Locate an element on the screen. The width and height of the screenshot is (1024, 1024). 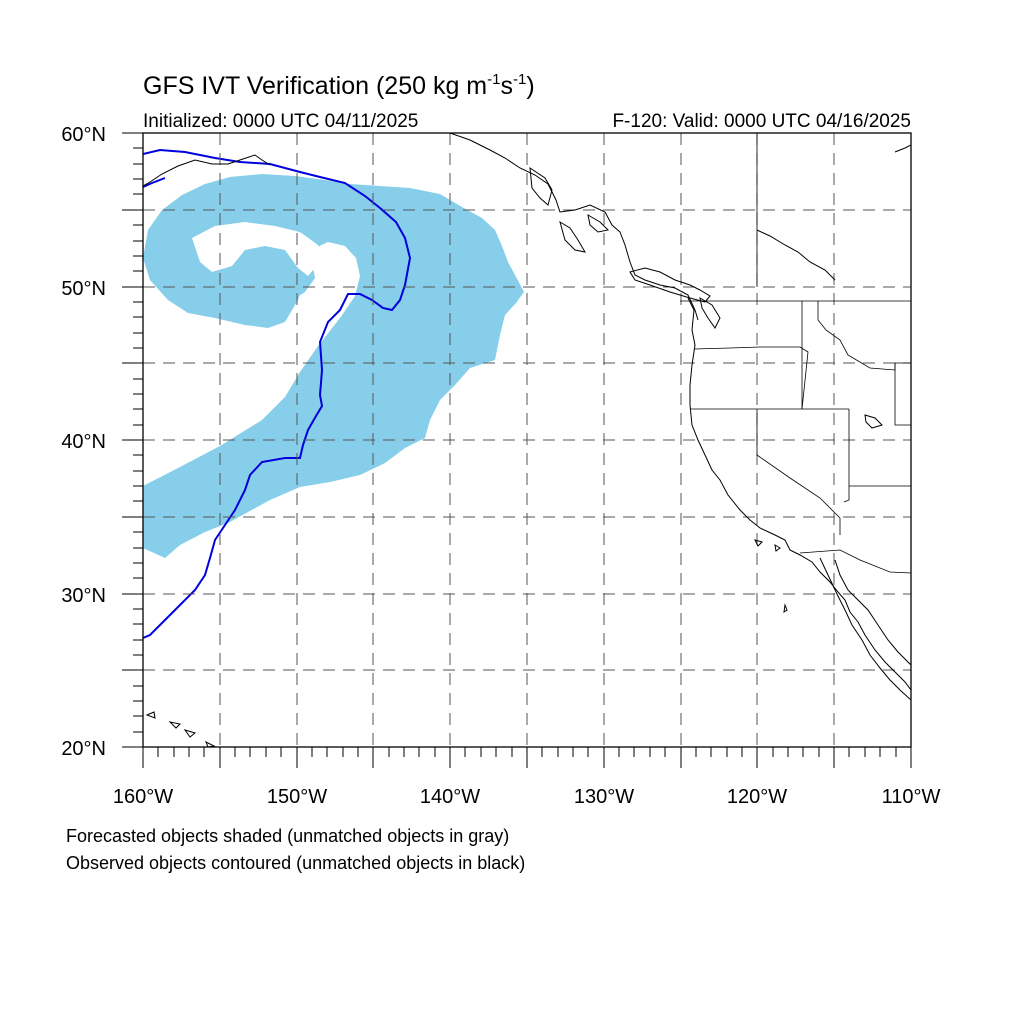
lat-label-20n: 20°N is located at coordinates (83, 749).